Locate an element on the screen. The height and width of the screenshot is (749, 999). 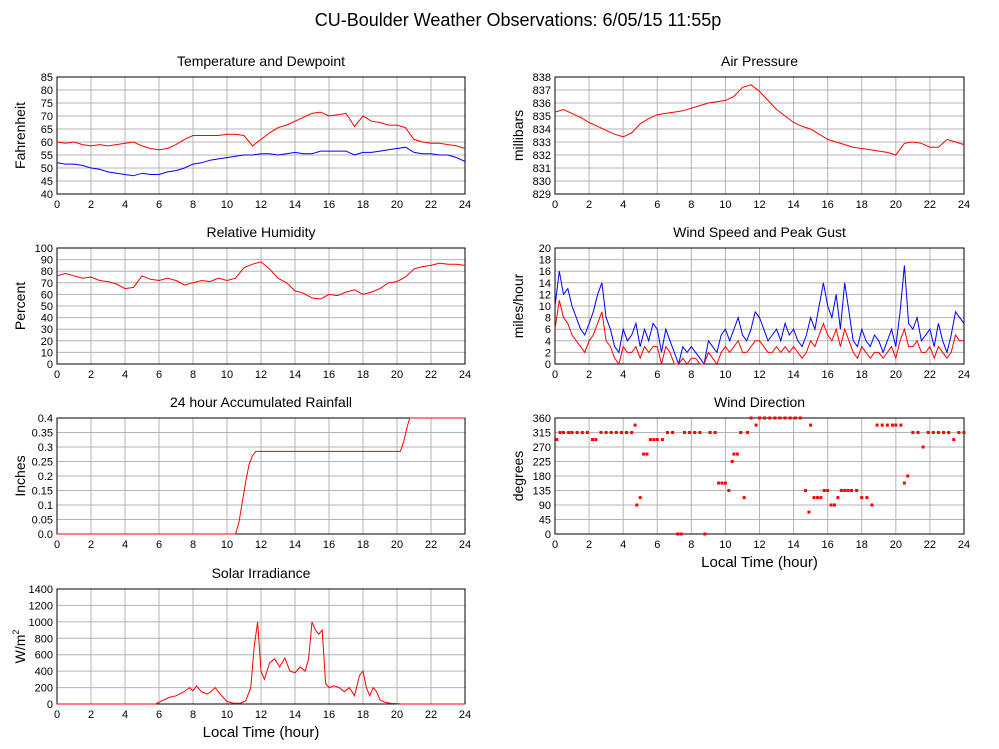
y-tick-label: 400 is located at coordinates (44, 672).